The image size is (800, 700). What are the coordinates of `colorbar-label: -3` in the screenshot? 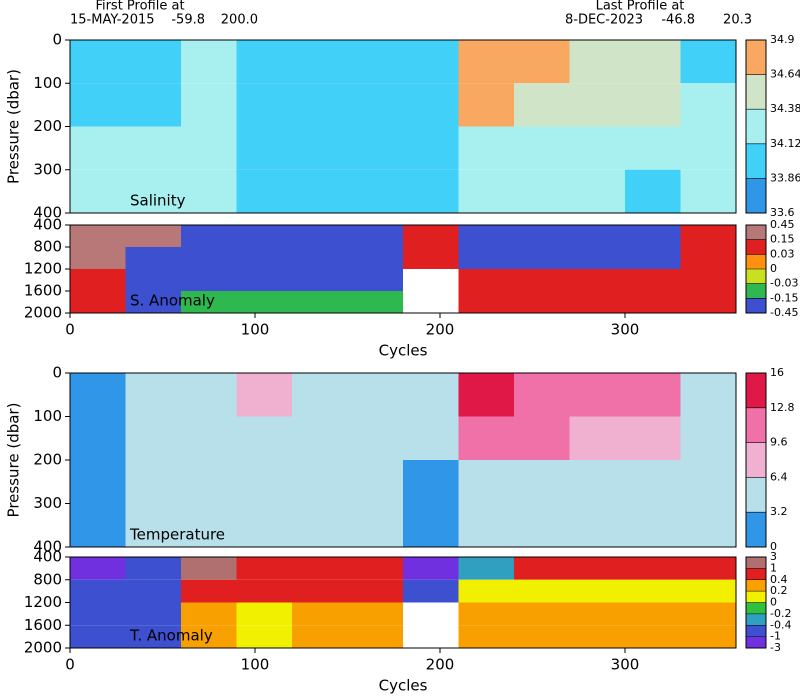 It's located at (775, 647).